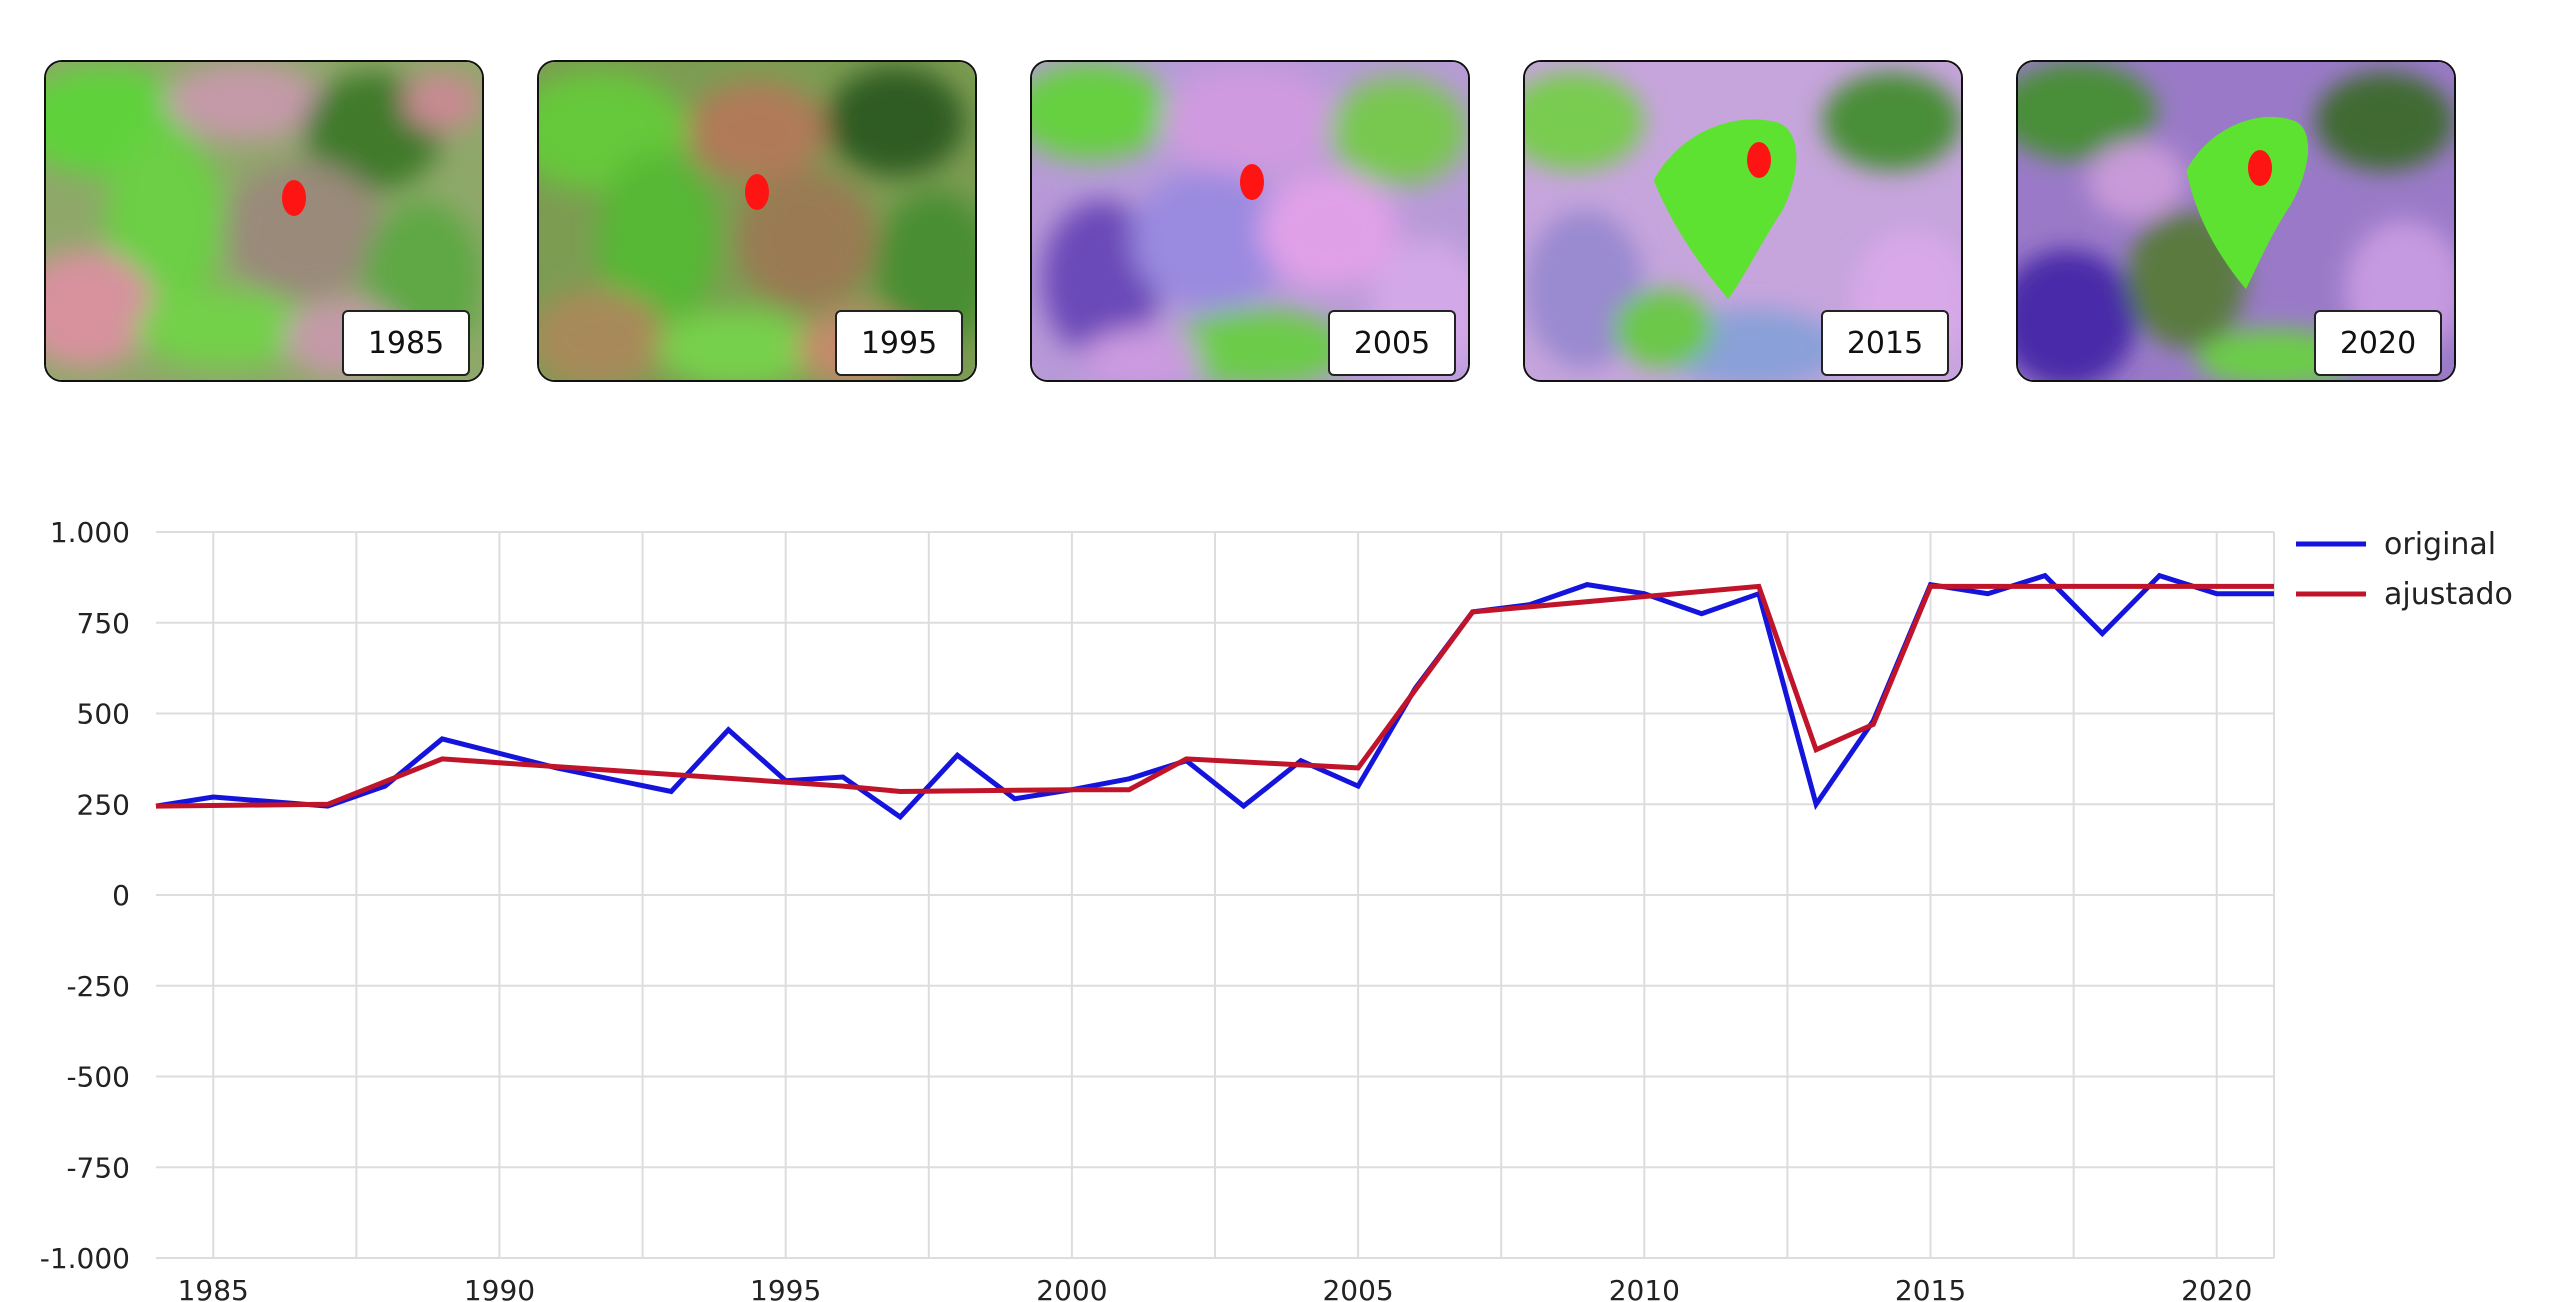 This screenshot has height=1302, width=2560. Describe the element at coordinates (85, 895) in the screenshot. I see `y-axis-ticks: 1.000 750 500 250 0 -250 -500 -750 -1.000` at that location.